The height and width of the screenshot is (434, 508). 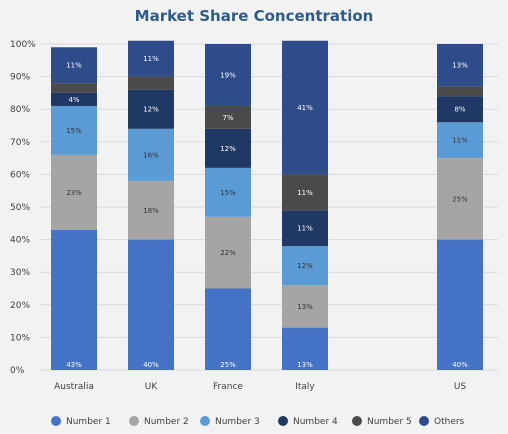 What do you see at coordinates (88, 422) in the screenshot?
I see `legend-label: Number 1` at bounding box center [88, 422].